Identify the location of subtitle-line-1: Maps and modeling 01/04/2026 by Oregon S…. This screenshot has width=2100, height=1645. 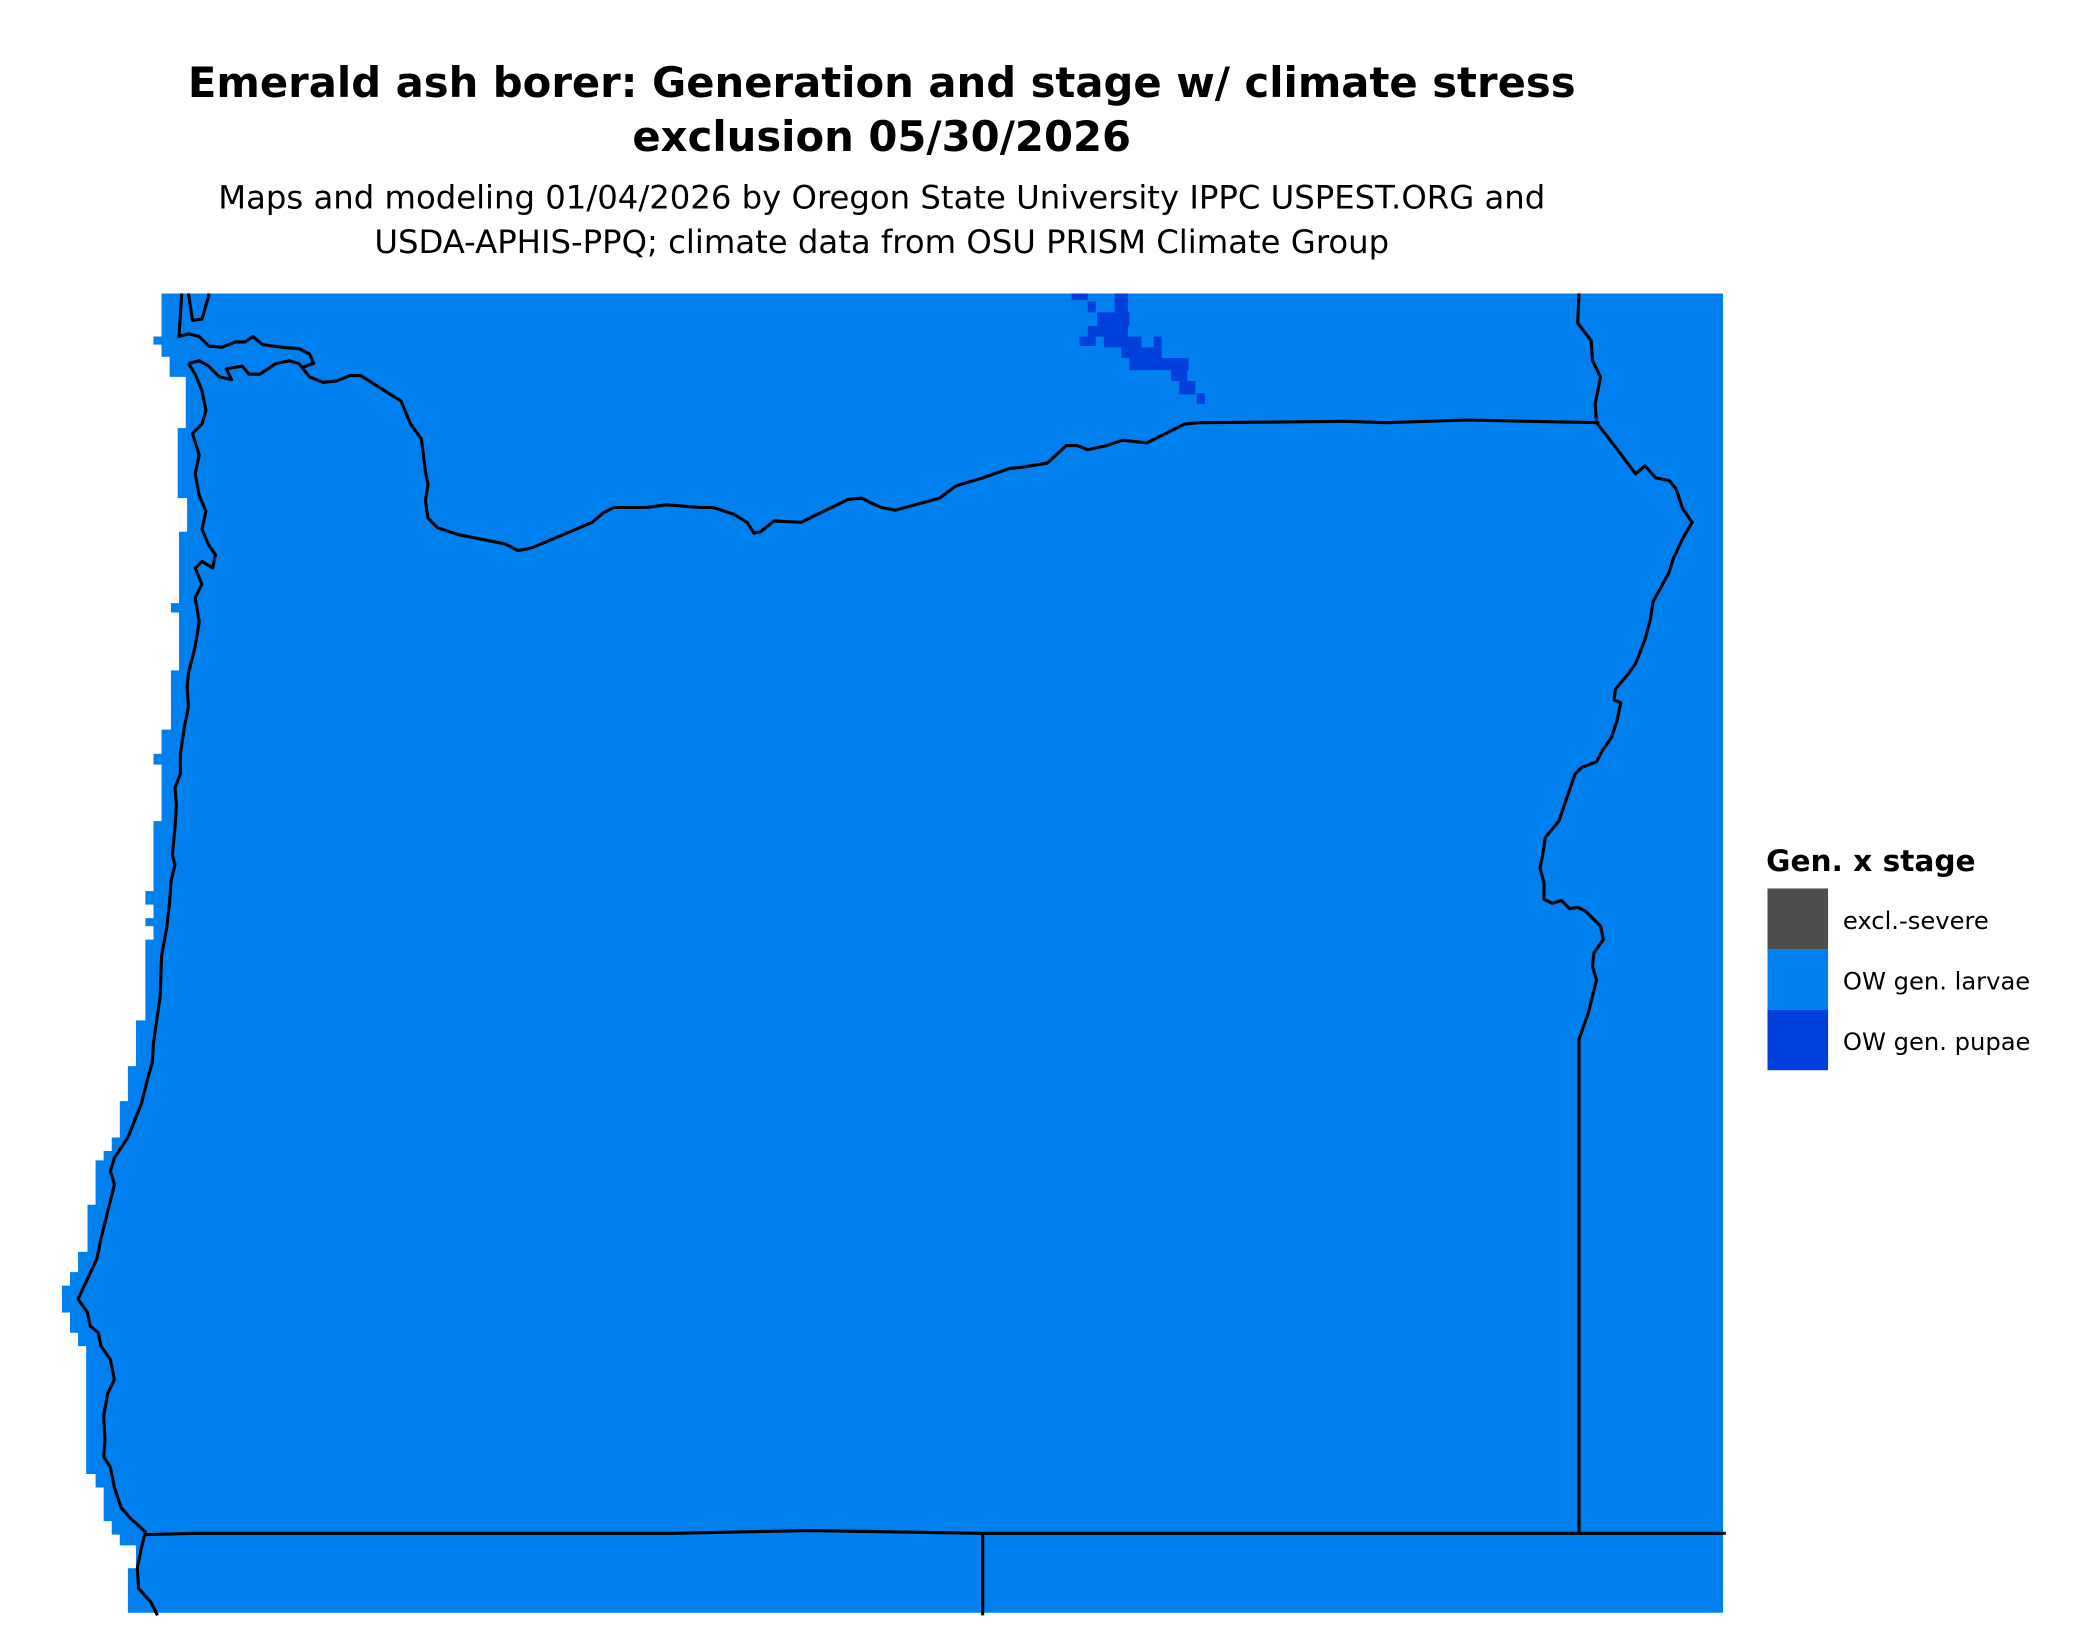
(881, 198).